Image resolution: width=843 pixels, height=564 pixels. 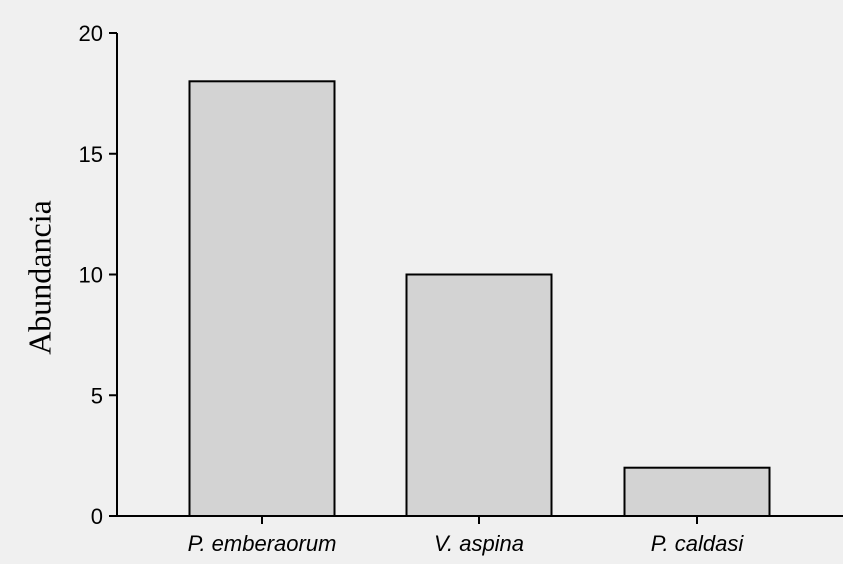 What do you see at coordinates (698, 543) in the screenshot?
I see `x-tick-label-3: P. caldasi` at bounding box center [698, 543].